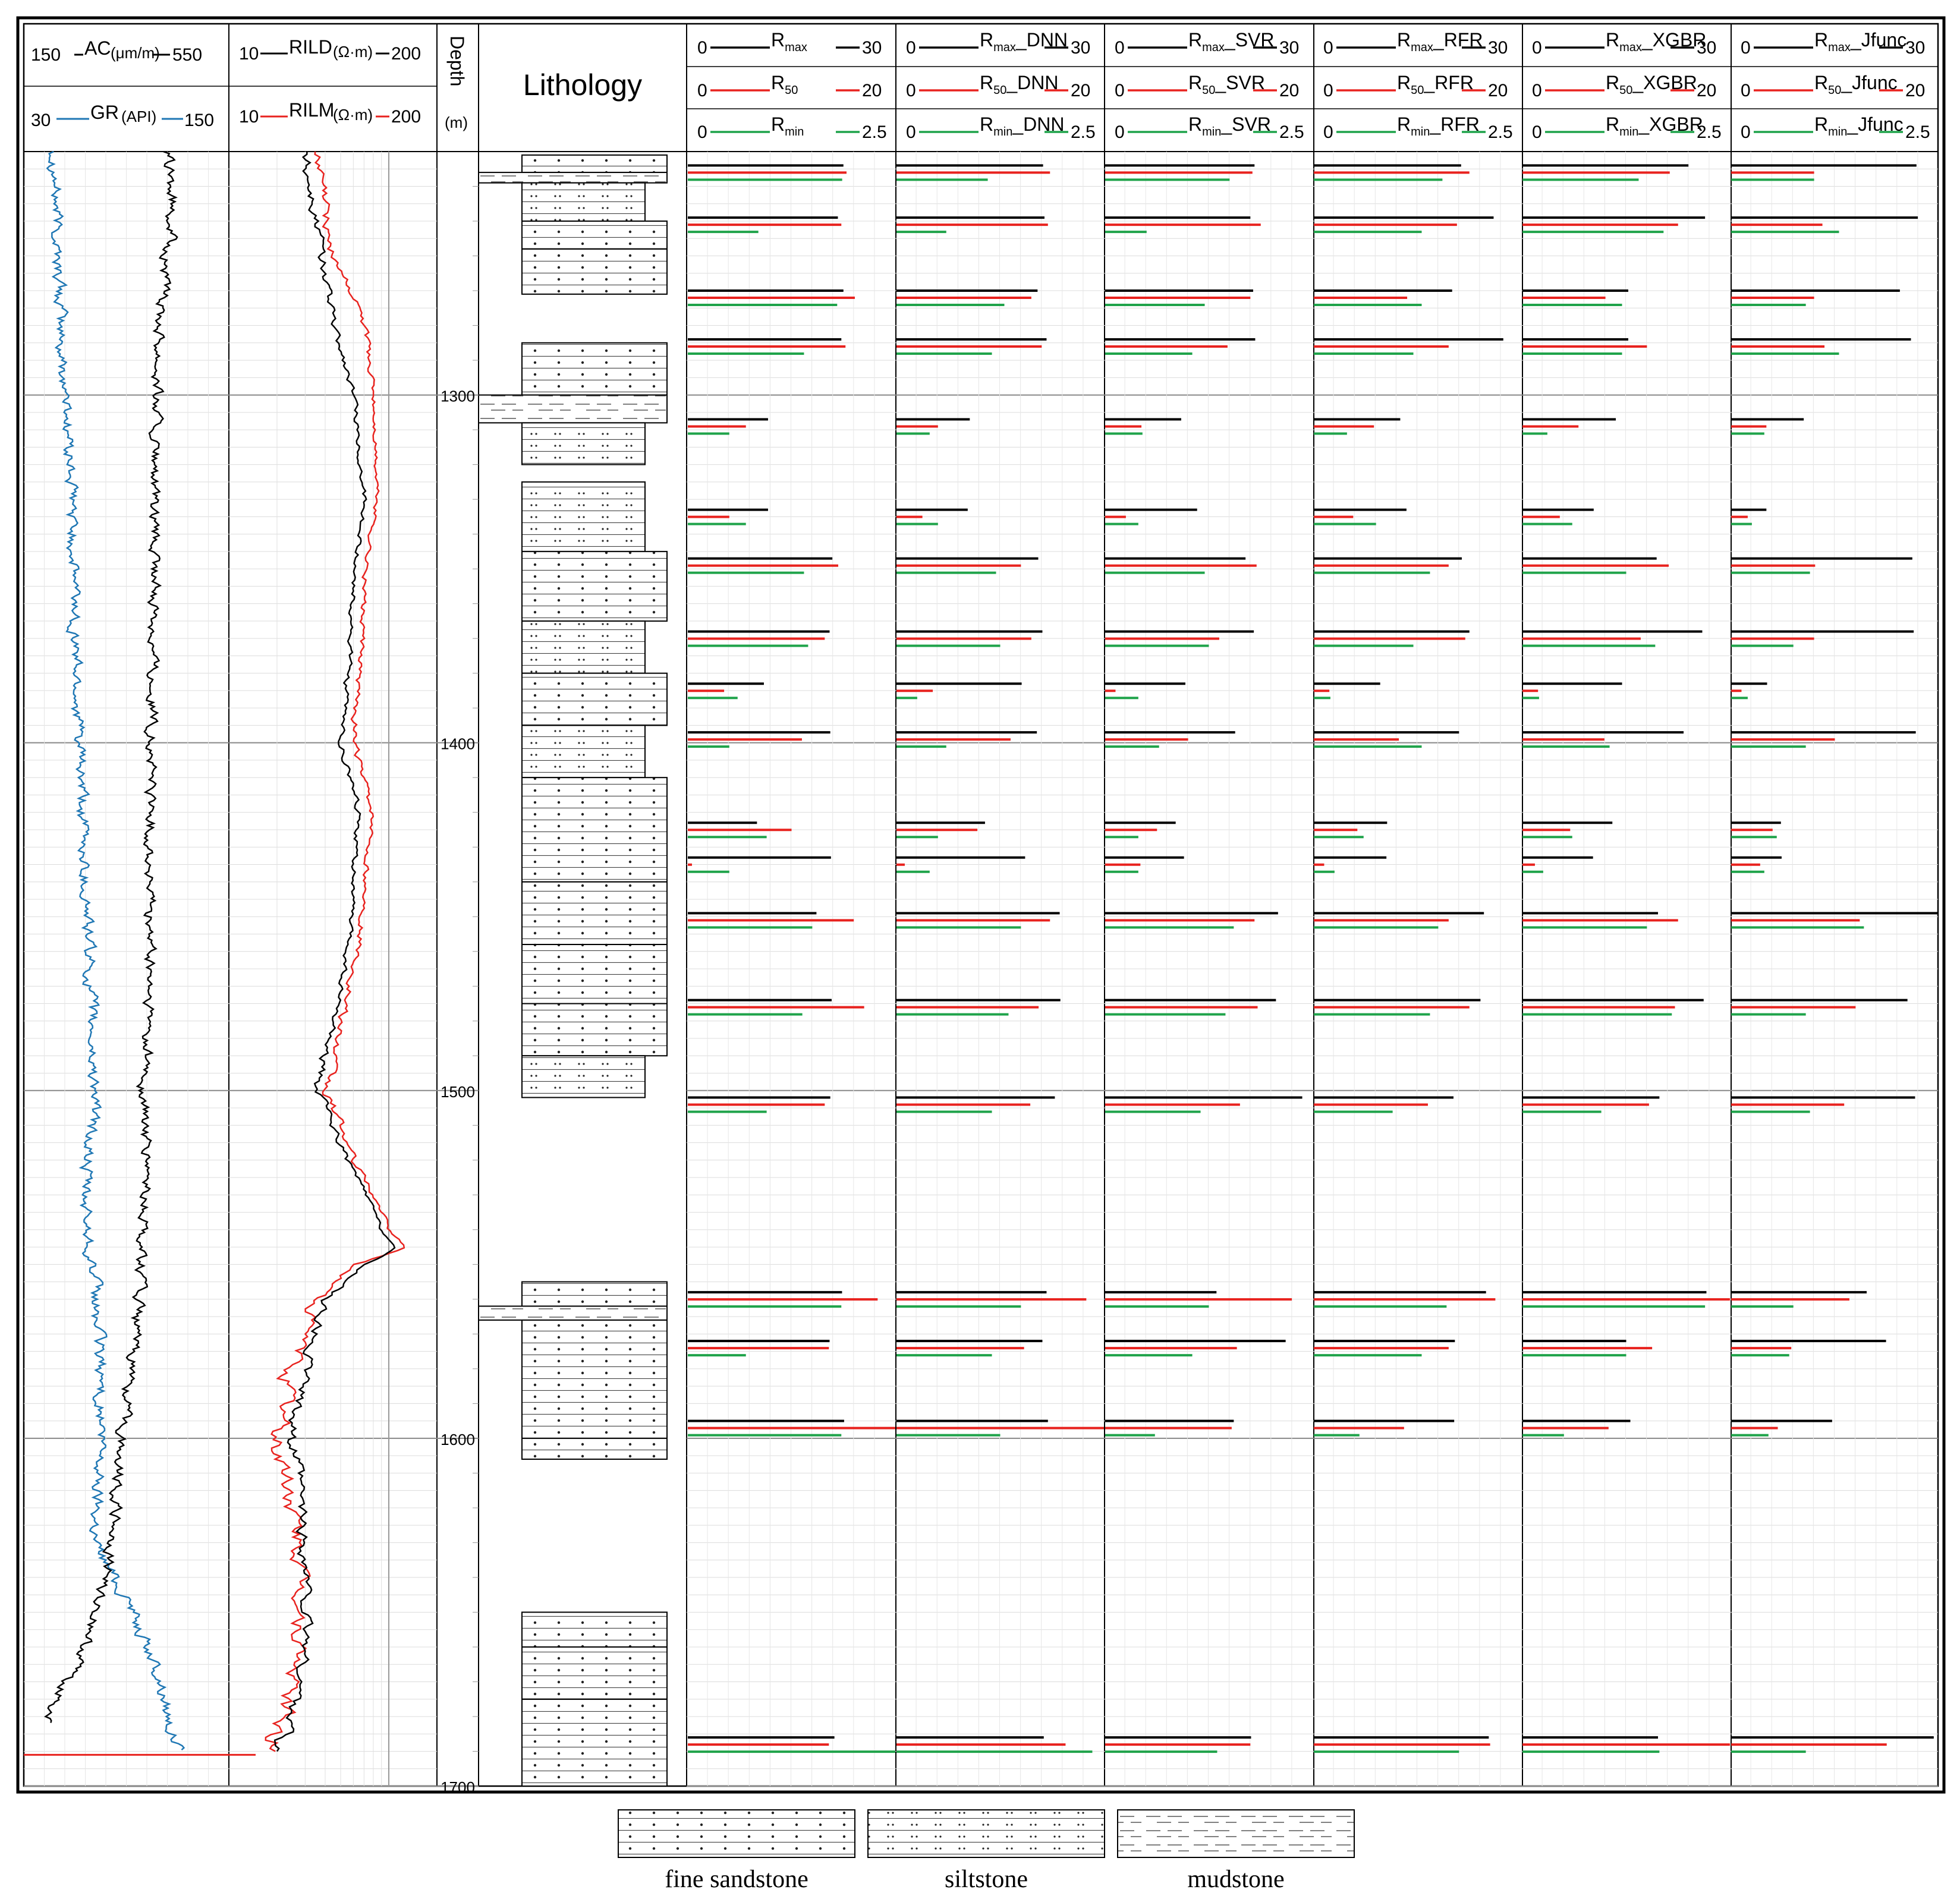  Describe the element at coordinates (787, 126) in the screenshot. I see `model-scale-label: Rmin` at that location.